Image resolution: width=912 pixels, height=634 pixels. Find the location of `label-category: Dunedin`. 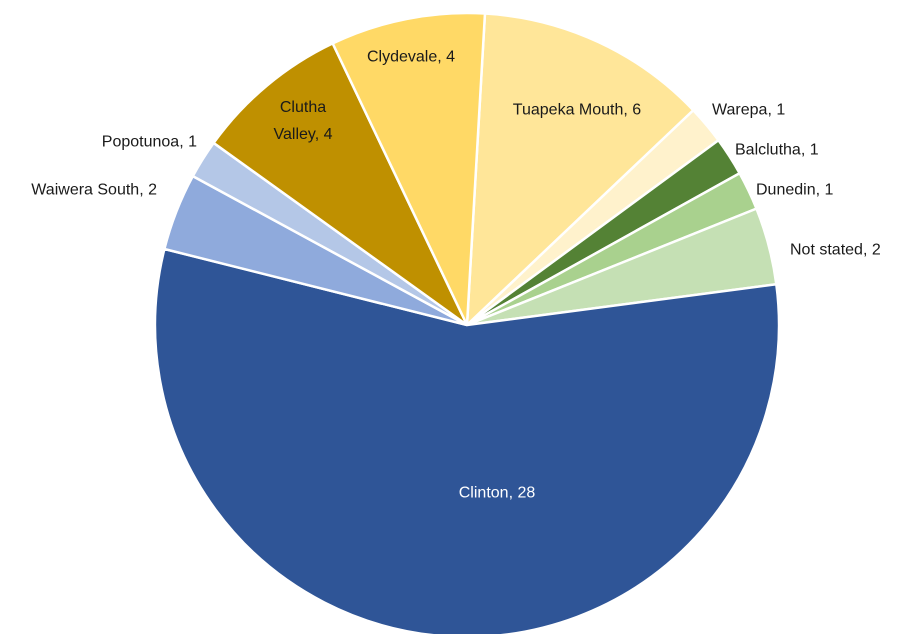

label-category: Dunedin is located at coordinates (786, 190).